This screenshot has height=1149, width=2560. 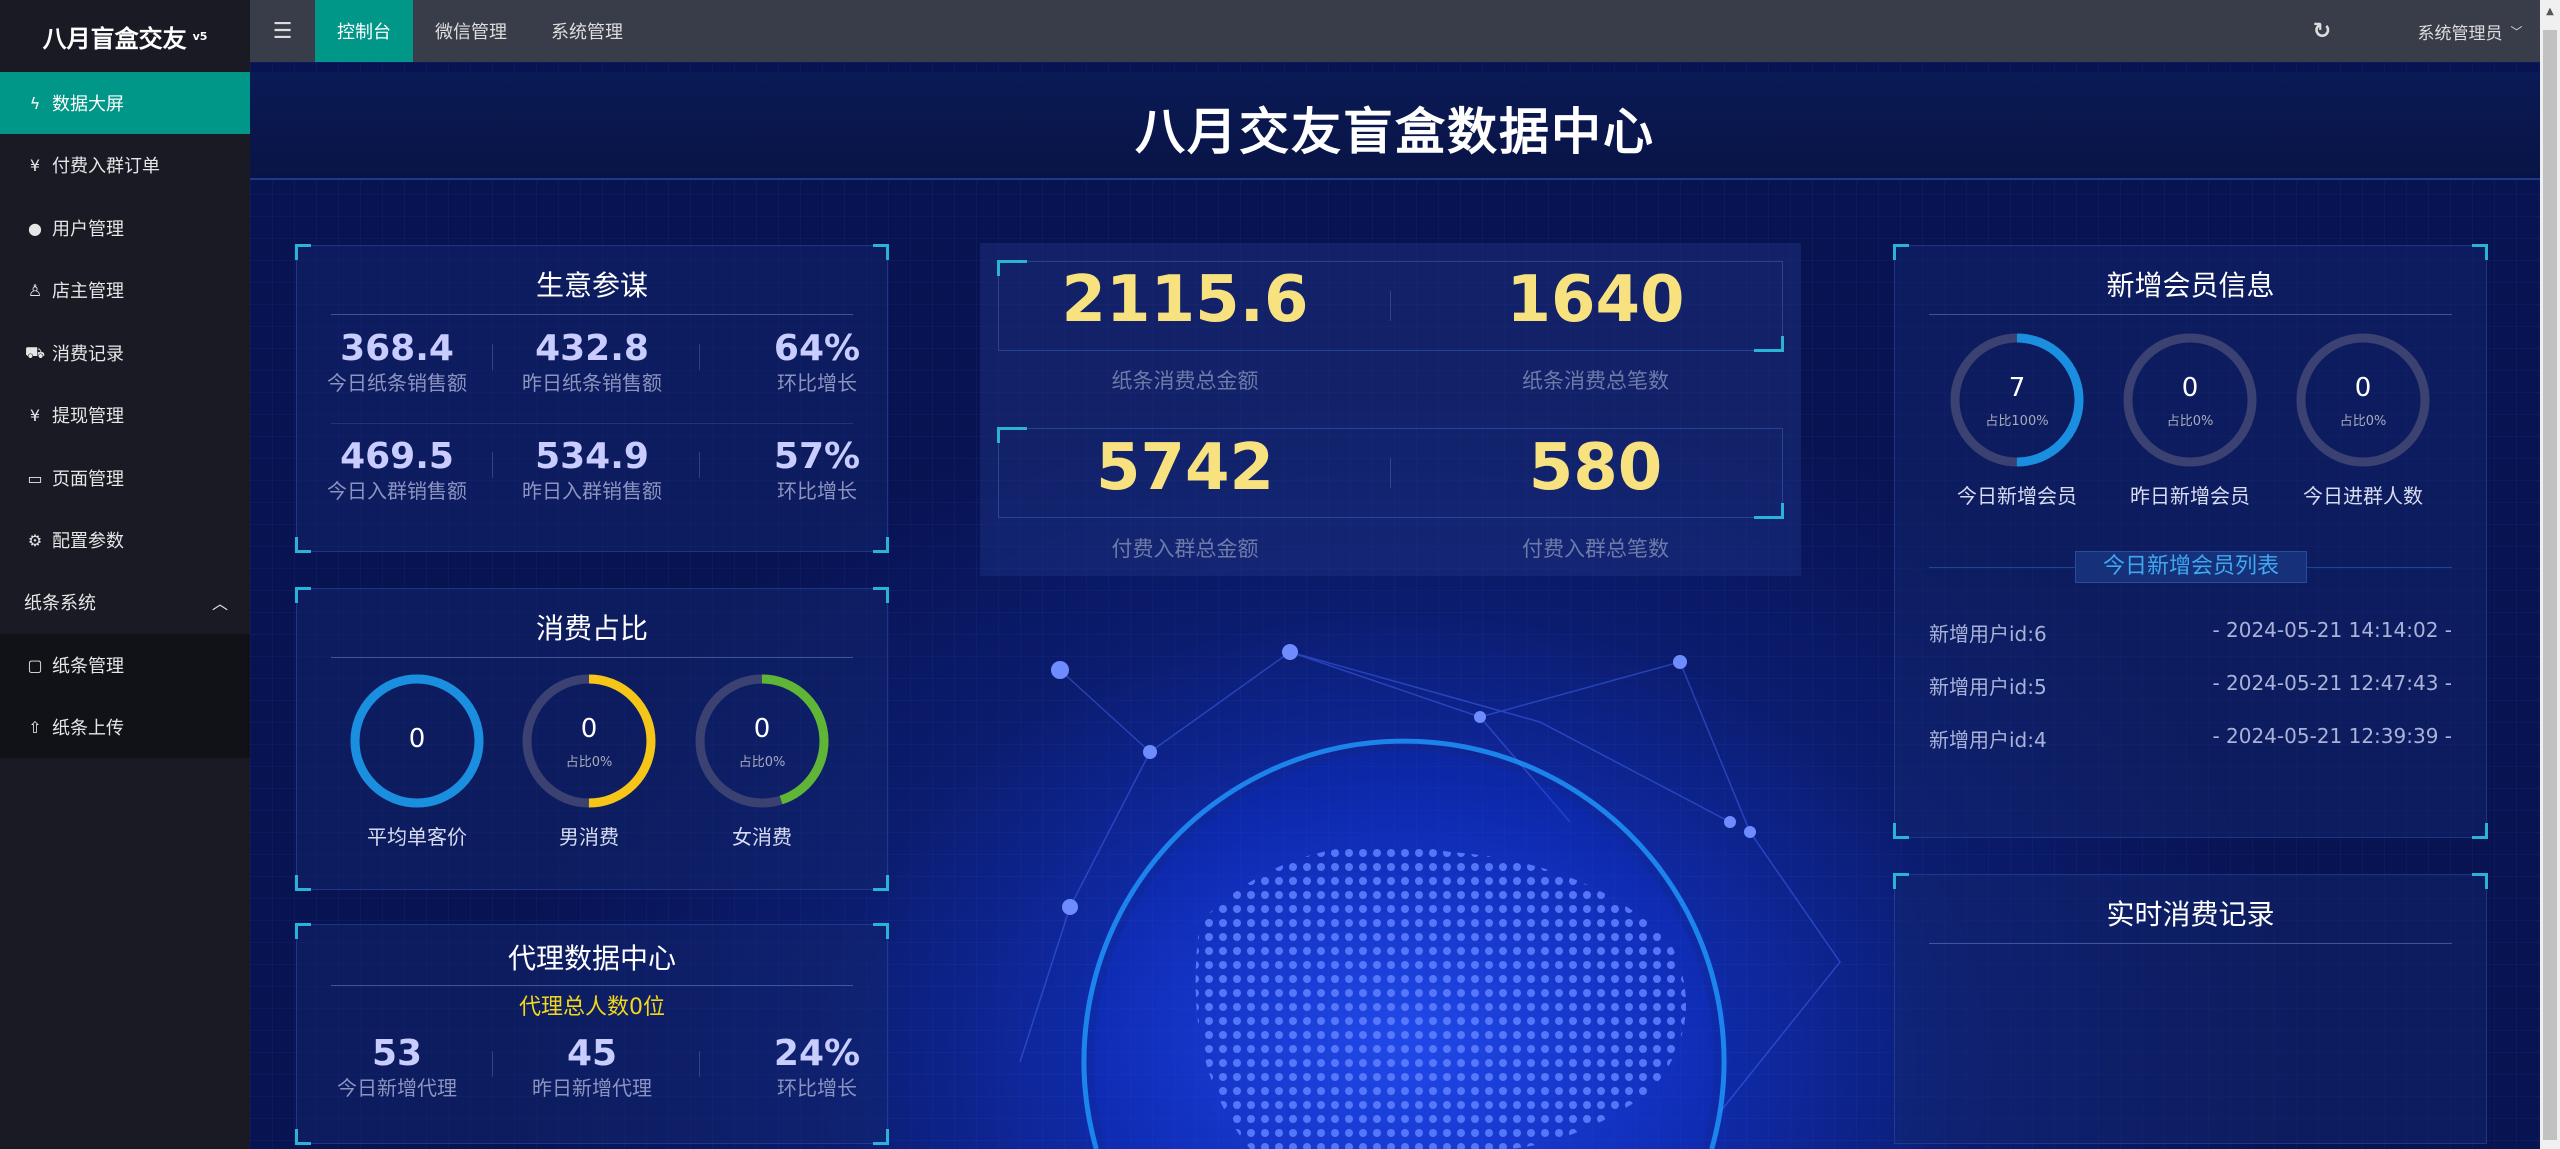 What do you see at coordinates (471, 32) in the screenshot?
I see `tab-wechat: 微信管理` at bounding box center [471, 32].